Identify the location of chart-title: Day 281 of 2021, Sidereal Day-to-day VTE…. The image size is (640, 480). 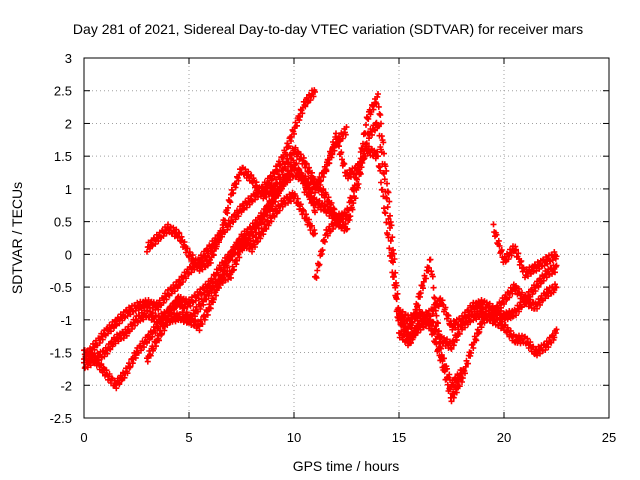
(328, 29).